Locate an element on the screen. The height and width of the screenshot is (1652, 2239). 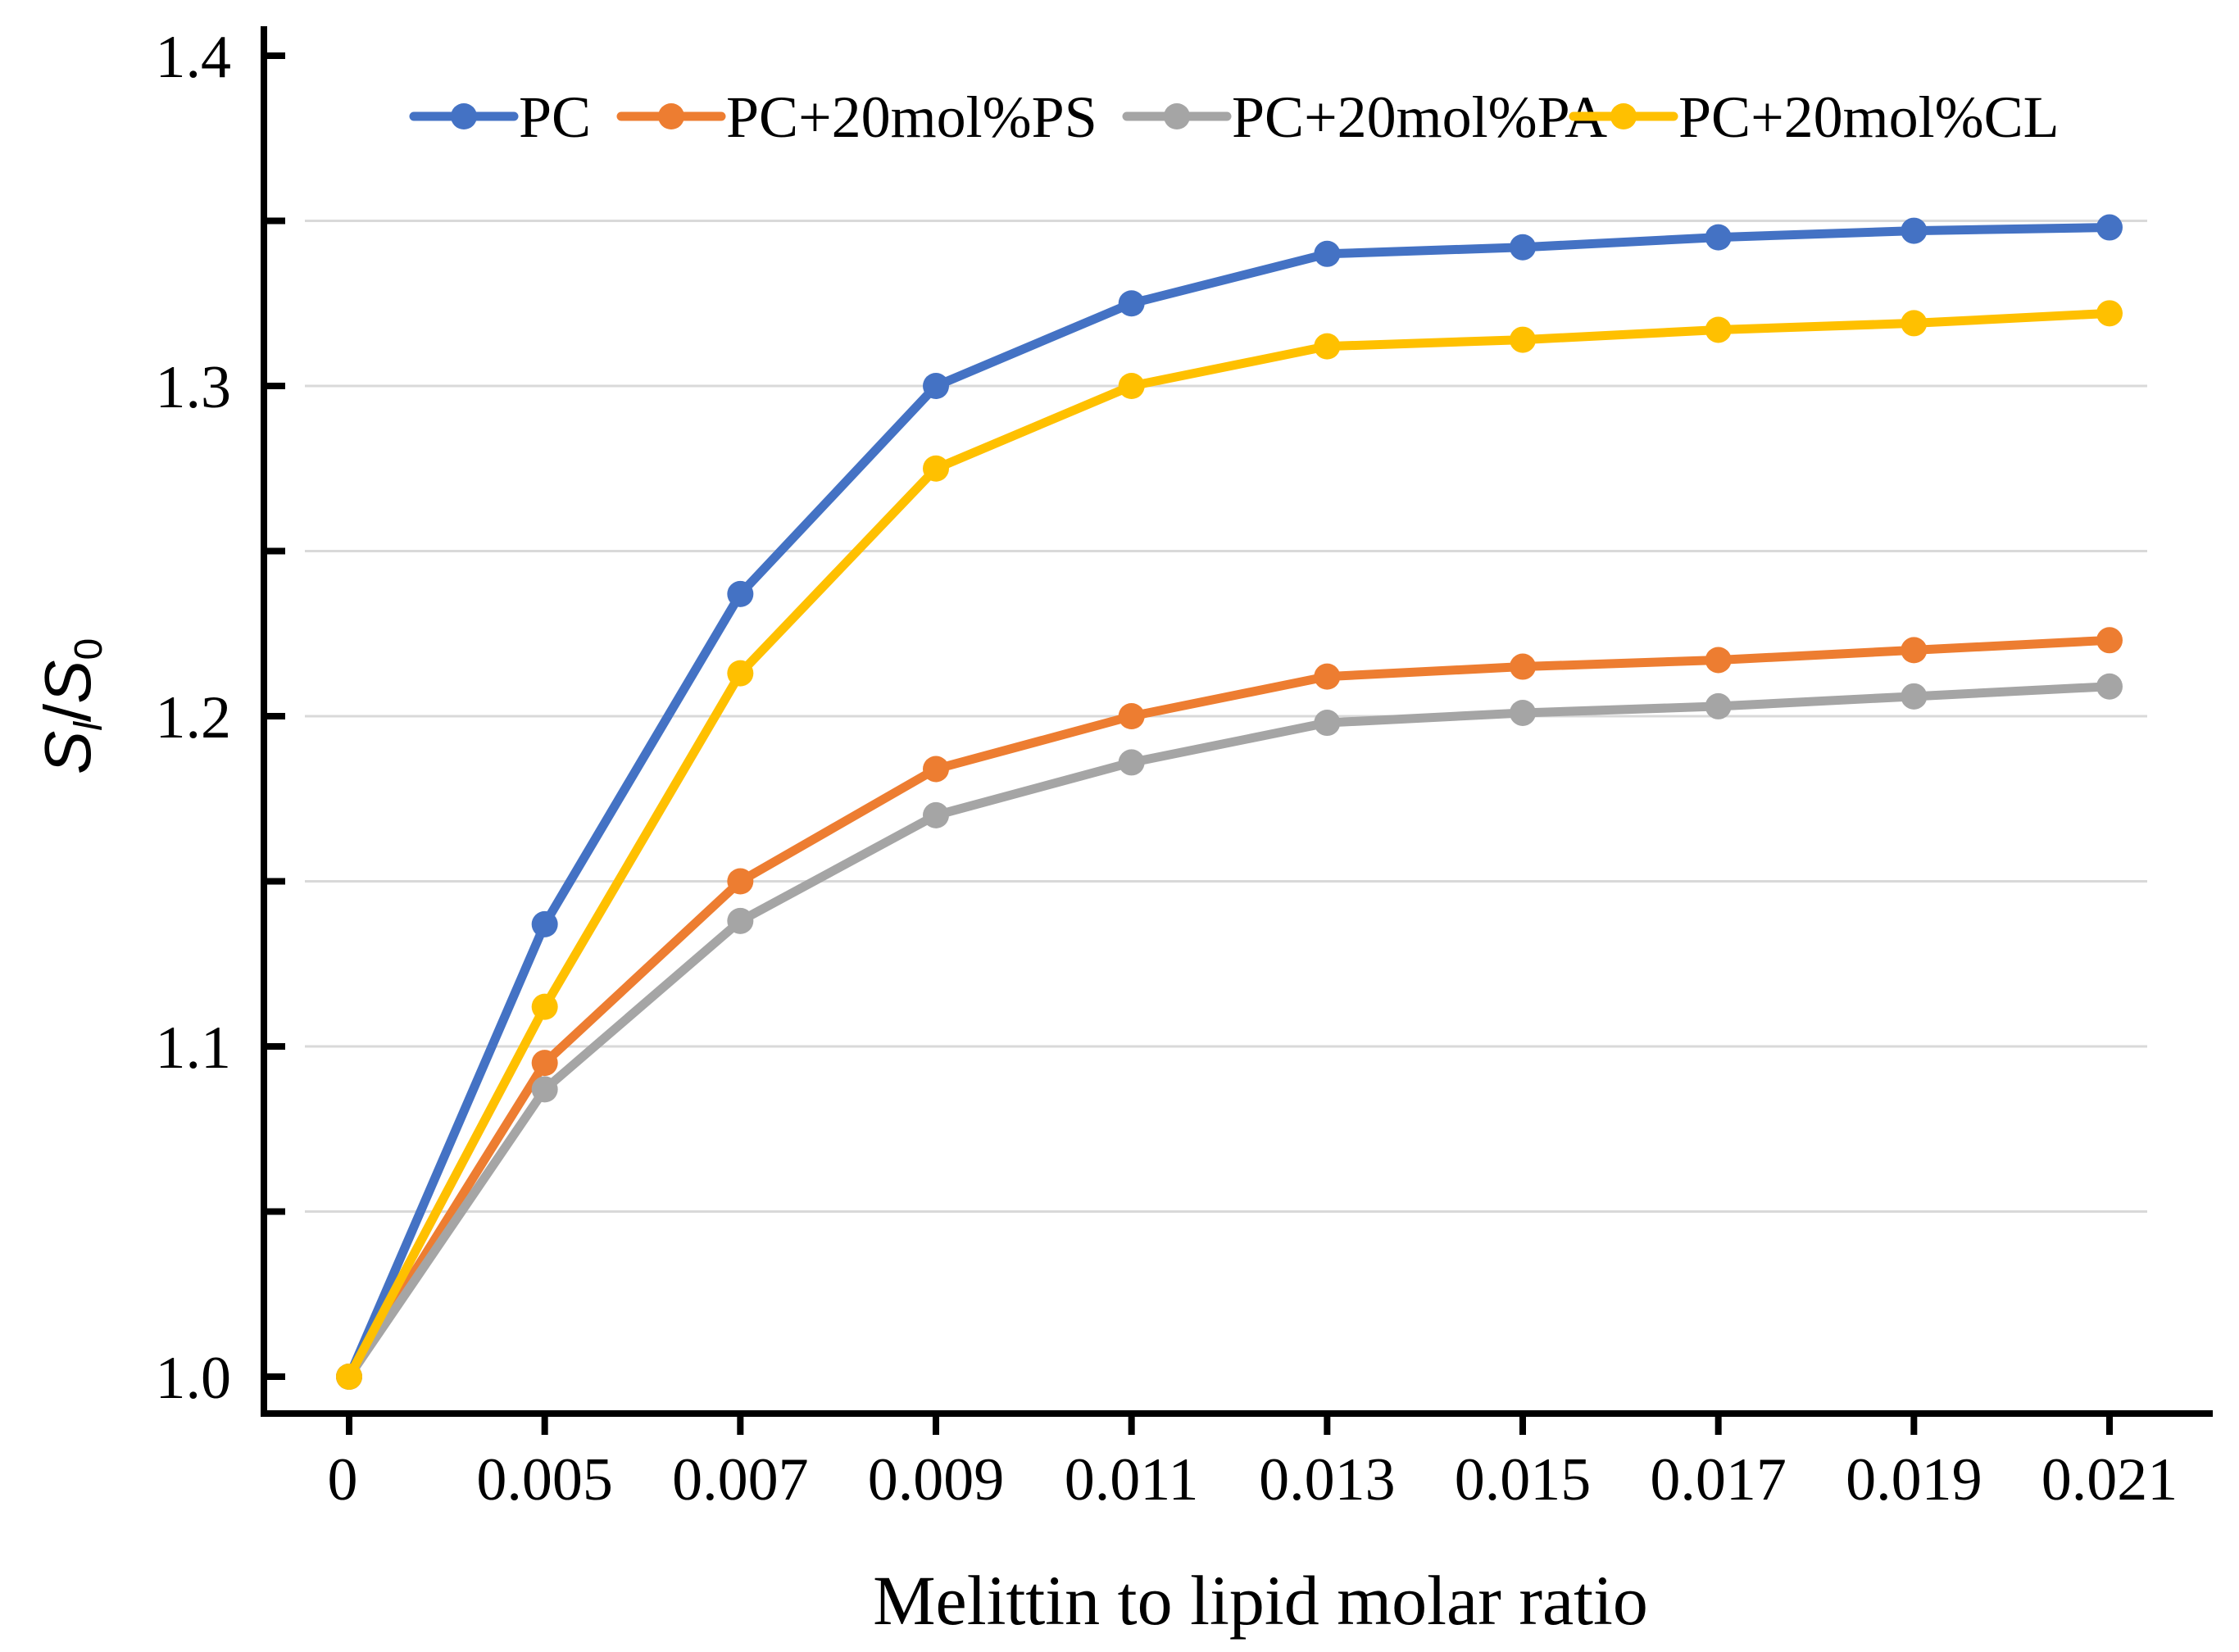
legend-item: PC is located at coordinates (500, 117).